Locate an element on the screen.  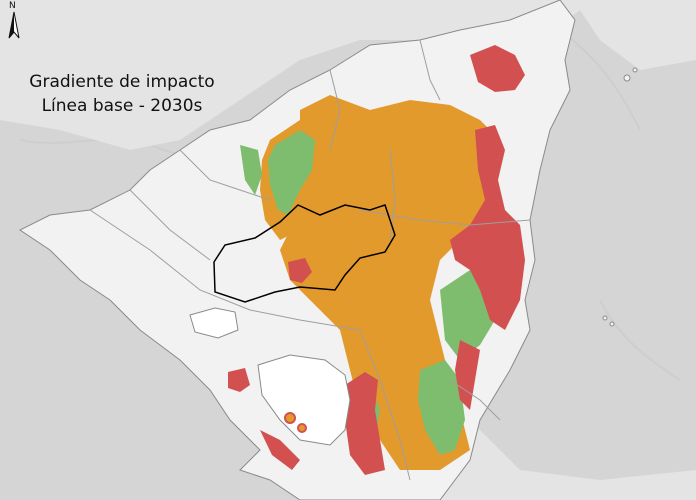
map-title: Gradiente de impacto Línea base - 2030s is located at coordinates (122, 94).